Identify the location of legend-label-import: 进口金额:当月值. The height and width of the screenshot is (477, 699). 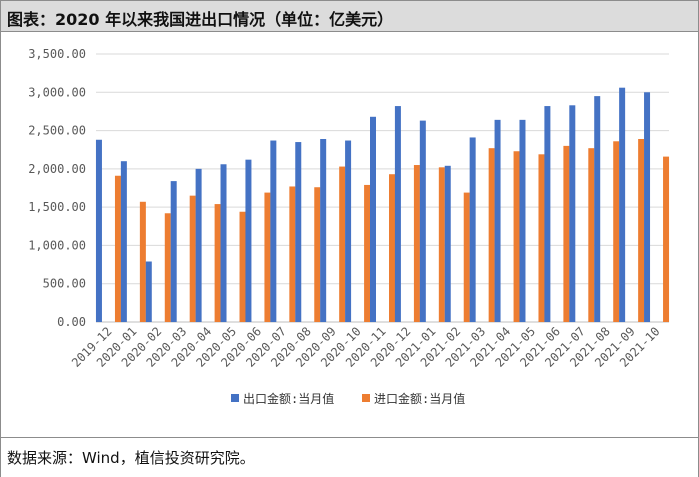
(419, 398).